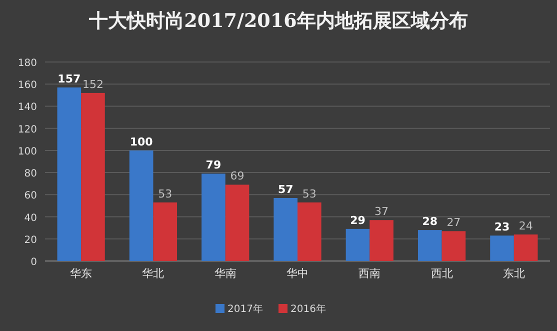 This screenshot has width=557, height=331. Describe the element at coordinates (225, 273) in the screenshot. I see `x-tick-label: 华南` at that location.